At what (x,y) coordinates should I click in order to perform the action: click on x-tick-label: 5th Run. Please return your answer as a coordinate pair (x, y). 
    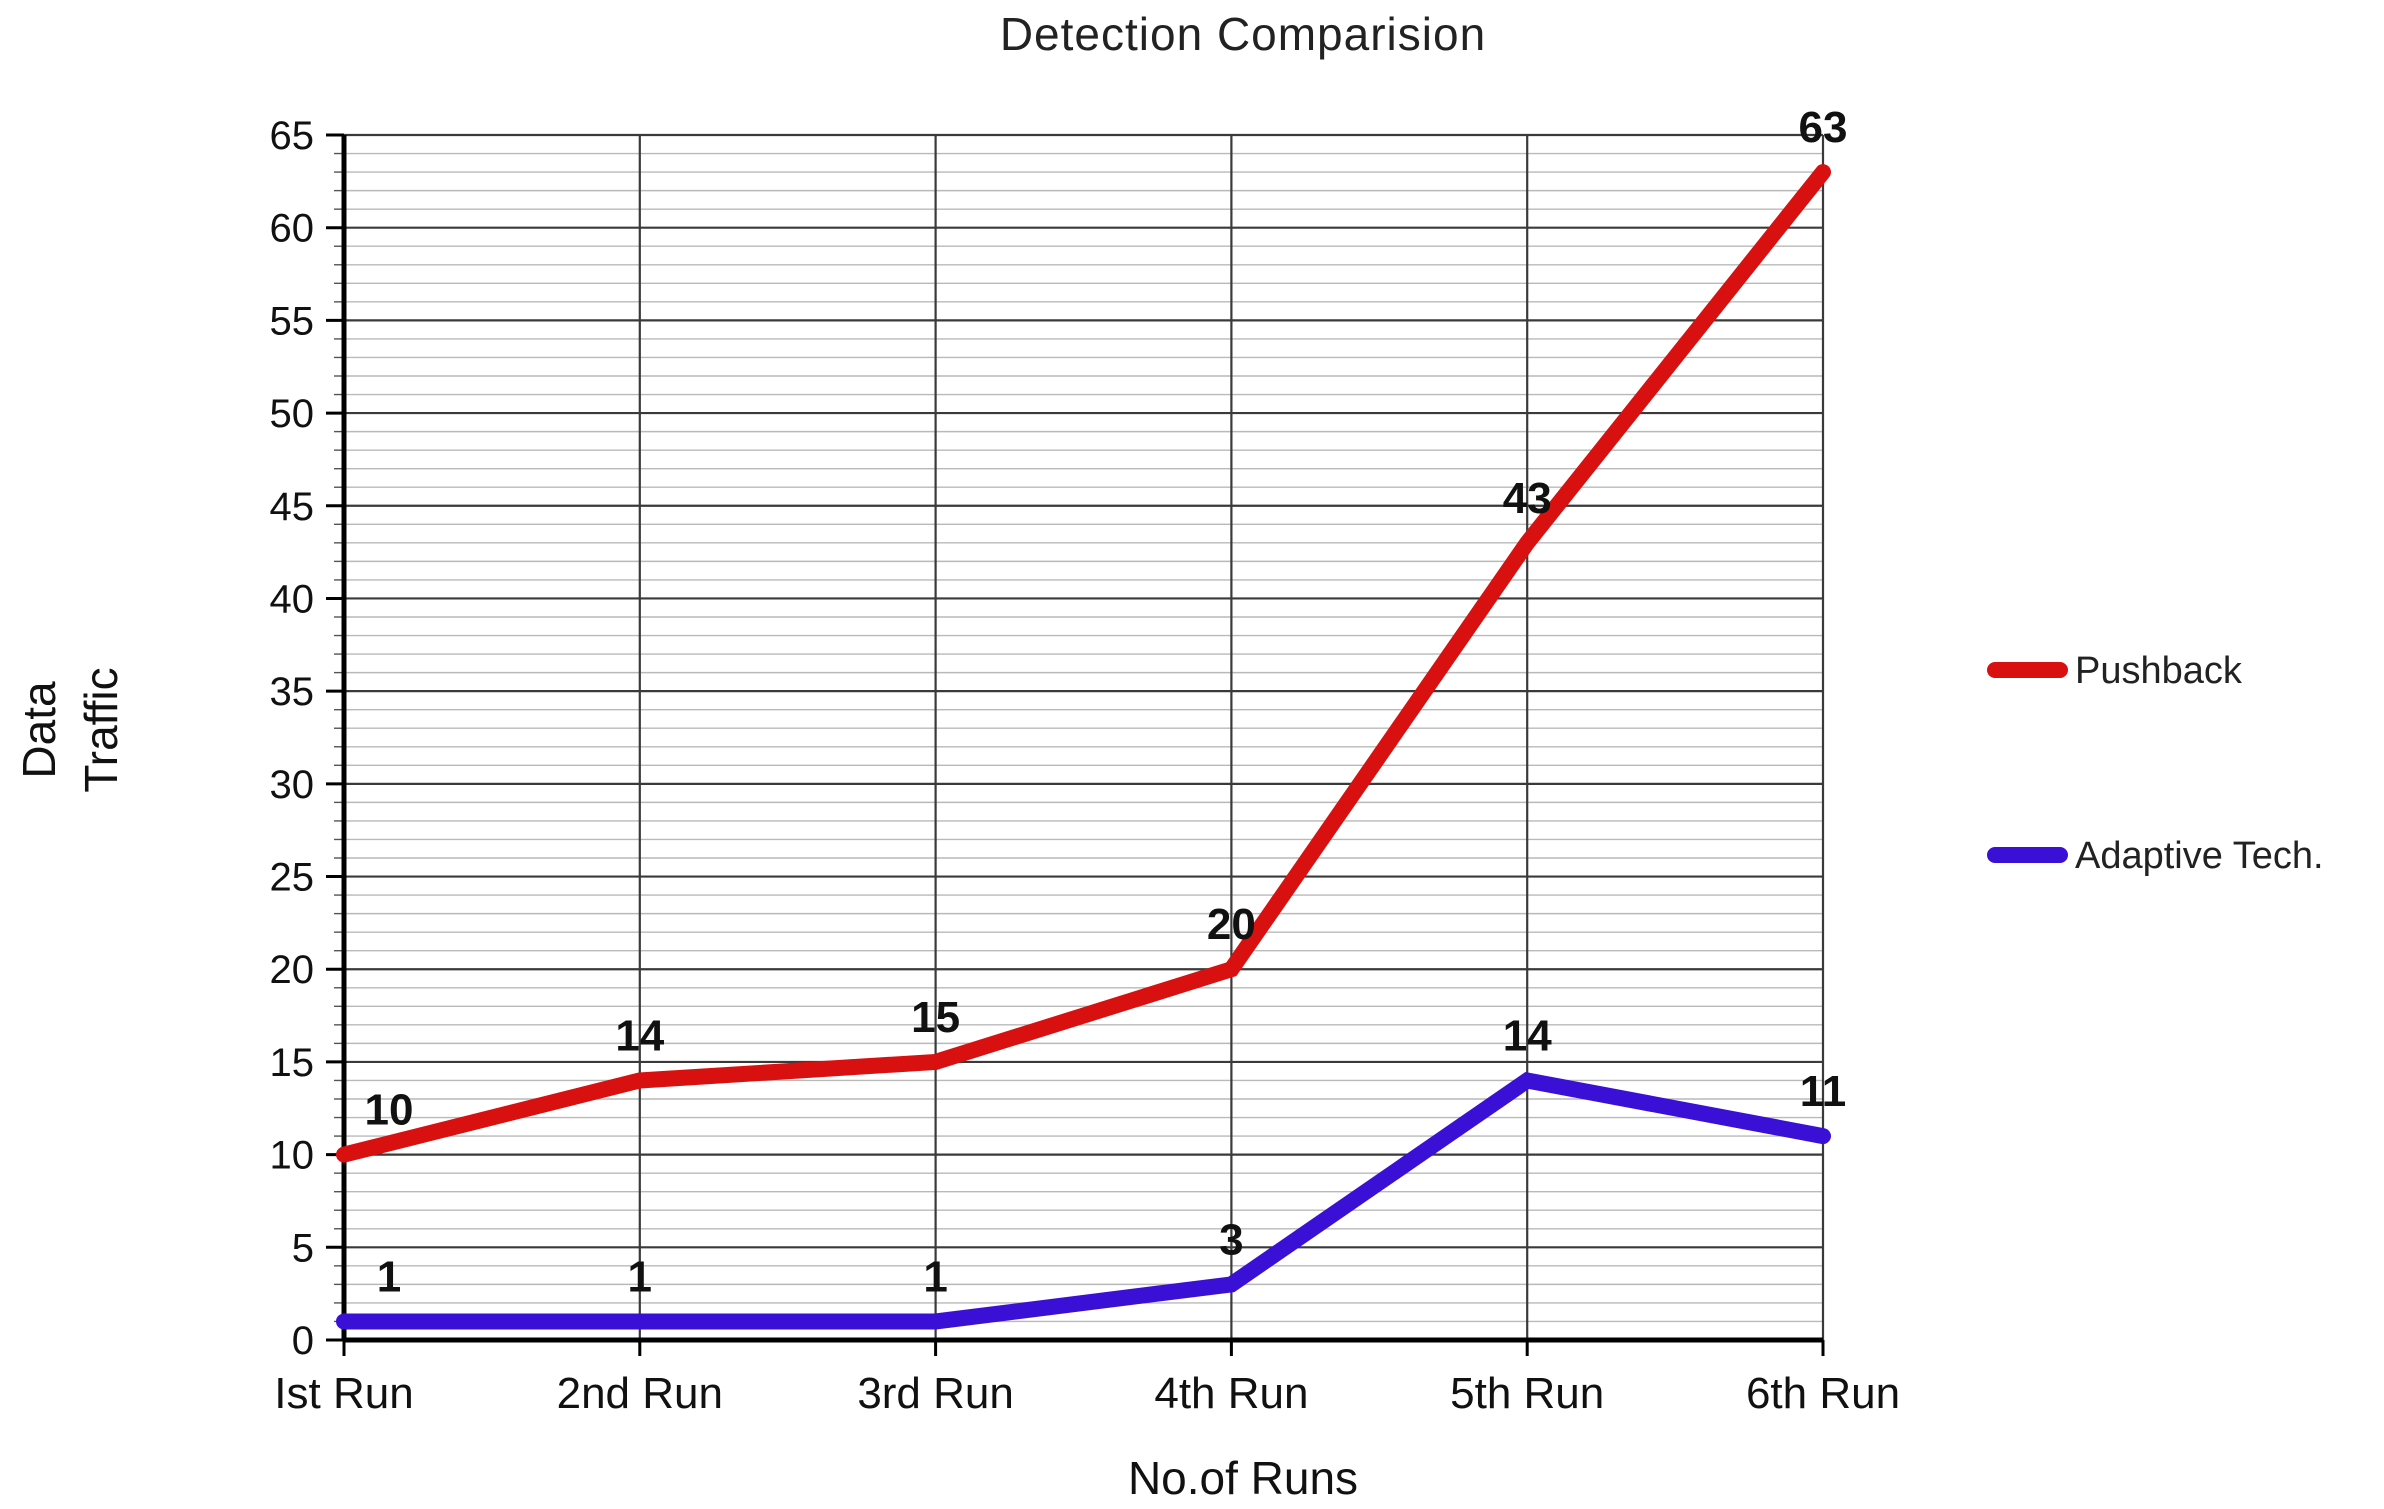
    Looking at the image, I should click on (1527, 1393).